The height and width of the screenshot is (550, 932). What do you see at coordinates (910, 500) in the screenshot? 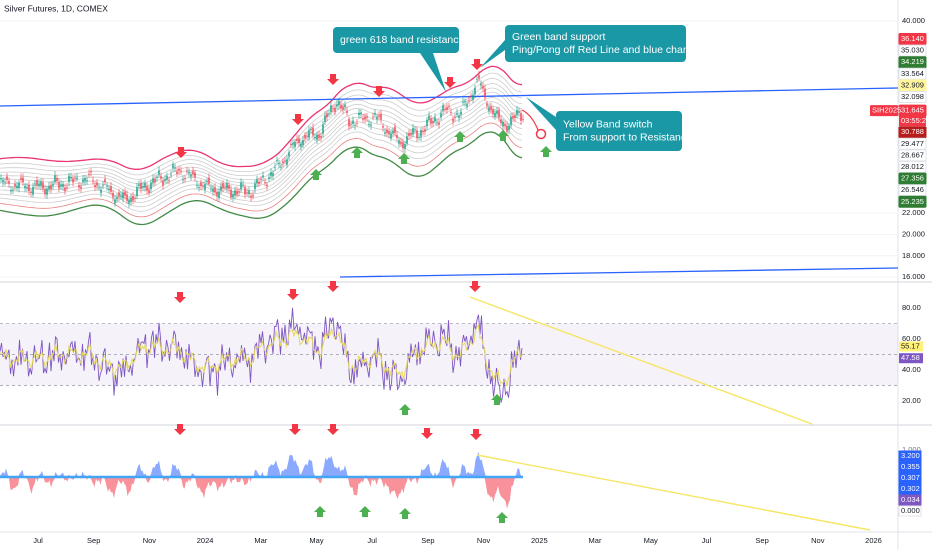
I see `osc-tag` at bounding box center [910, 500].